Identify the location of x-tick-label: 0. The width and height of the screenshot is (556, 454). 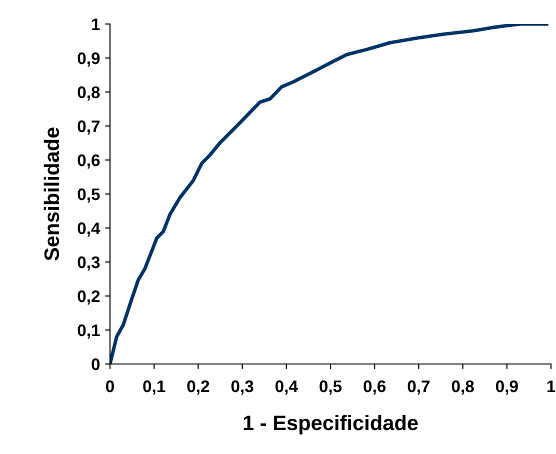
(110, 386).